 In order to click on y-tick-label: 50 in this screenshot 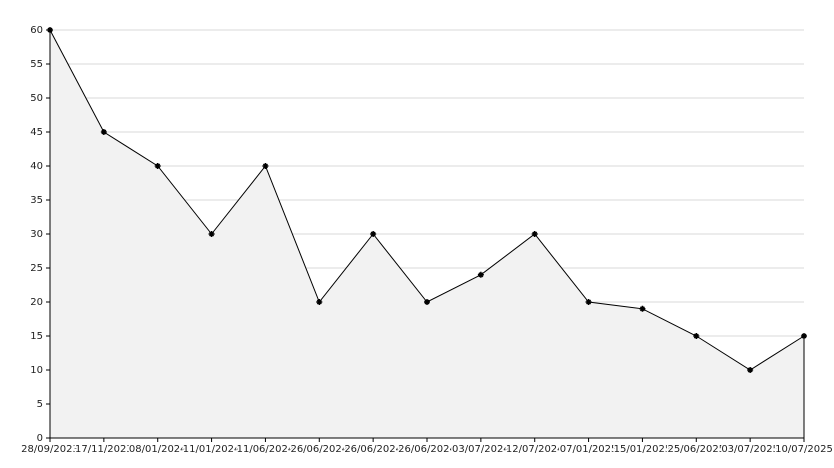, I will do `click(36, 98)`.